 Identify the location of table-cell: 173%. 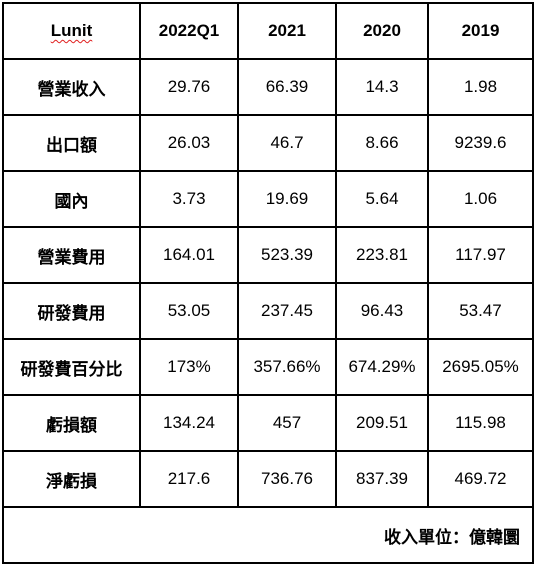
(189, 367).